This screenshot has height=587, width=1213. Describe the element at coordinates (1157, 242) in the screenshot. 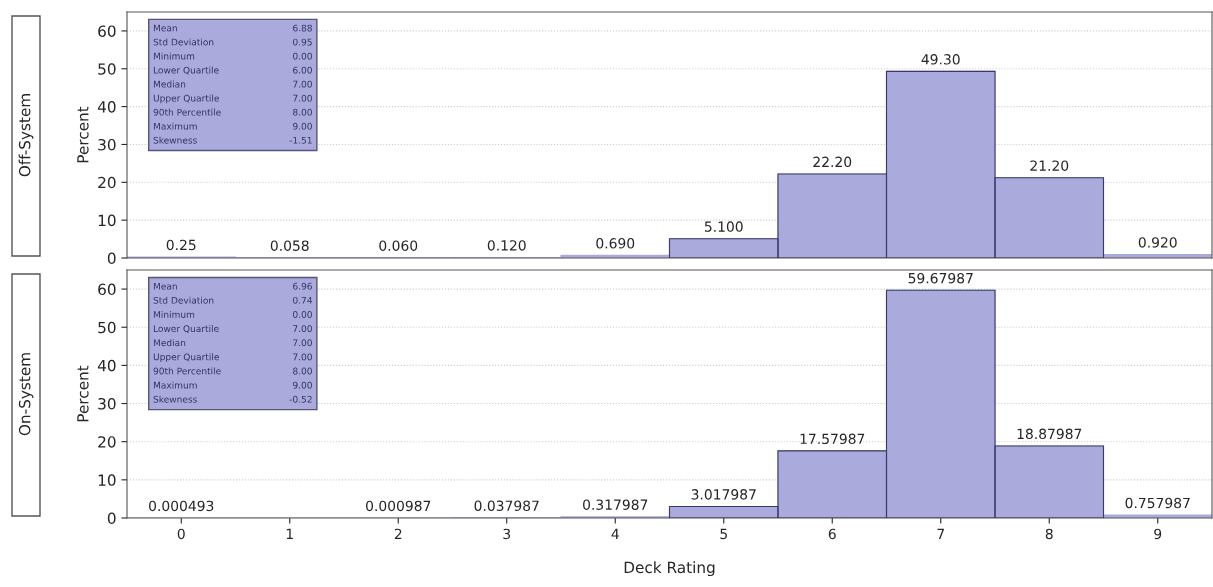

I see `data-label: 0.920` at that location.